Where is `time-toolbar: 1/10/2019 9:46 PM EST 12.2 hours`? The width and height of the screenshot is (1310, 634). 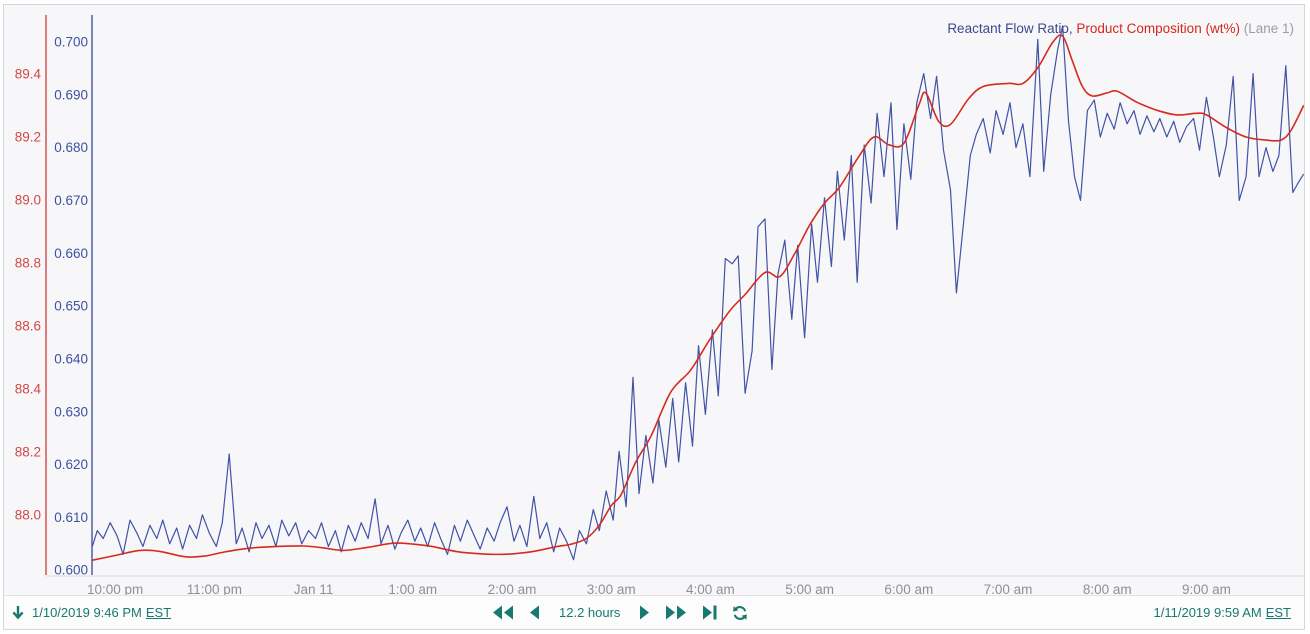
time-toolbar: 1/10/2019 9:46 PM EST 12.2 hours is located at coordinates (654, 612).